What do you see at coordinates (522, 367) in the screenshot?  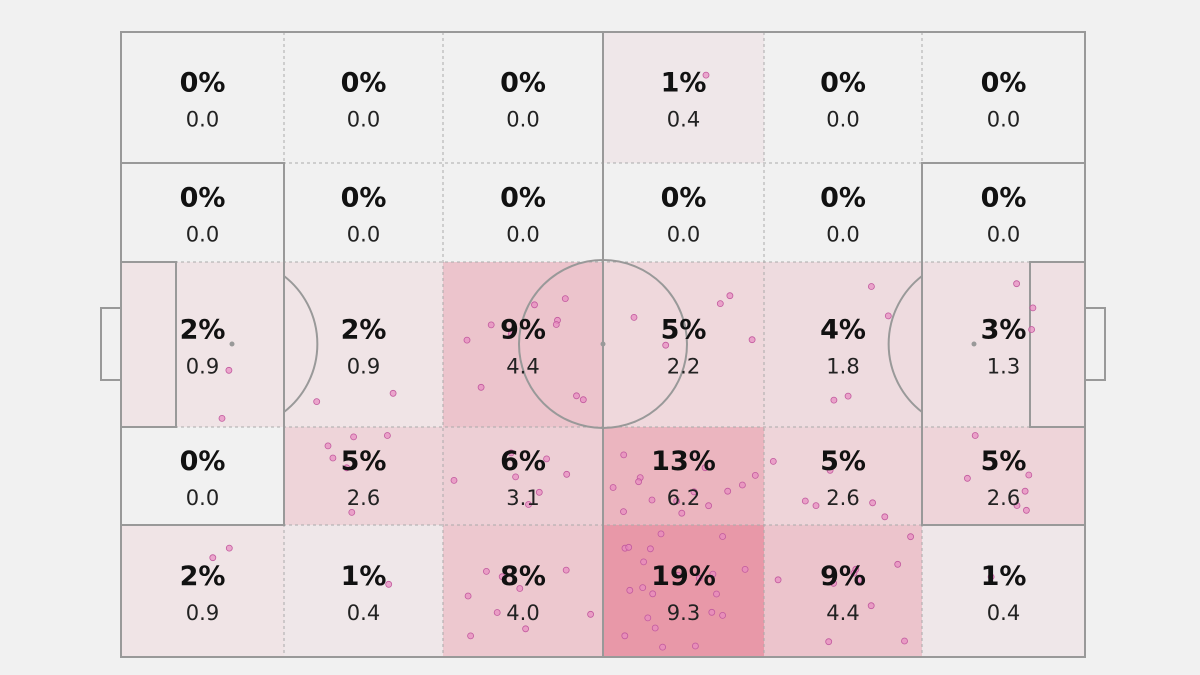 I see `cell-value-r2-c2: 4.4` at bounding box center [522, 367].